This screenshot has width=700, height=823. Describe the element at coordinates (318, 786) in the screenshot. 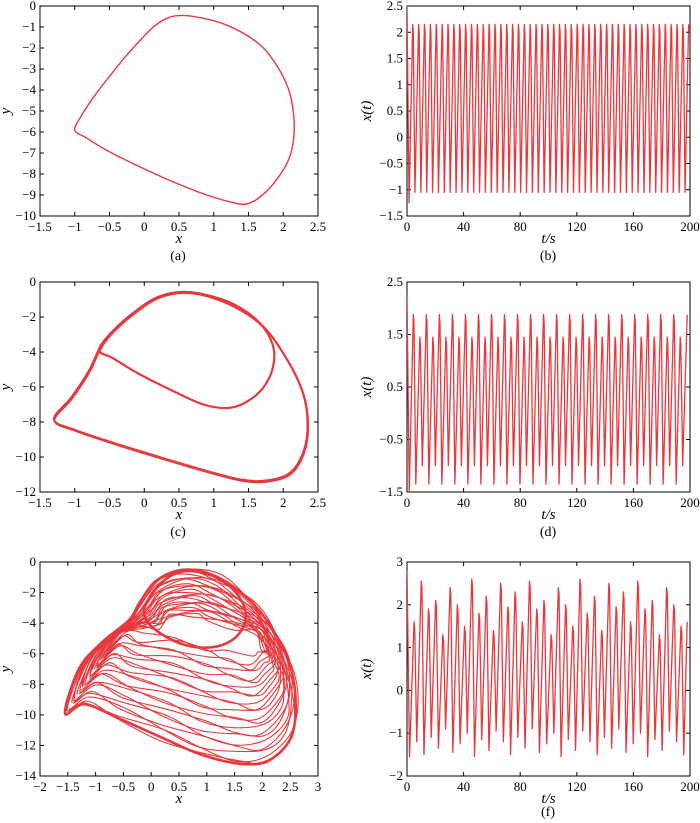

I see `x-tick-label: 3` at that location.